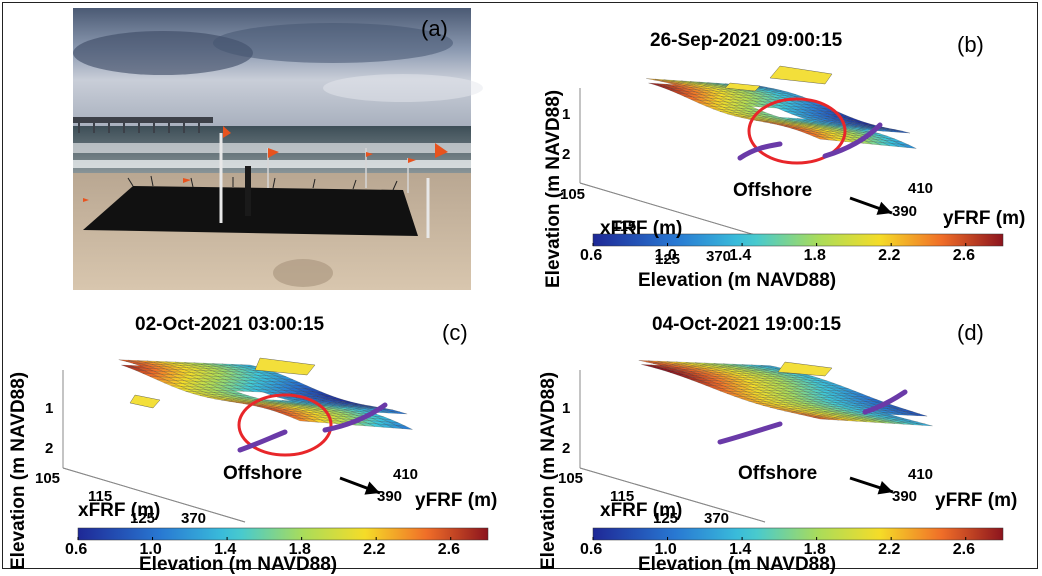 The image size is (1042, 576). Describe the element at coordinates (230, 324) in the screenshot. I see `chart-title: 02-Oct-2021 03:00:15` at that location.